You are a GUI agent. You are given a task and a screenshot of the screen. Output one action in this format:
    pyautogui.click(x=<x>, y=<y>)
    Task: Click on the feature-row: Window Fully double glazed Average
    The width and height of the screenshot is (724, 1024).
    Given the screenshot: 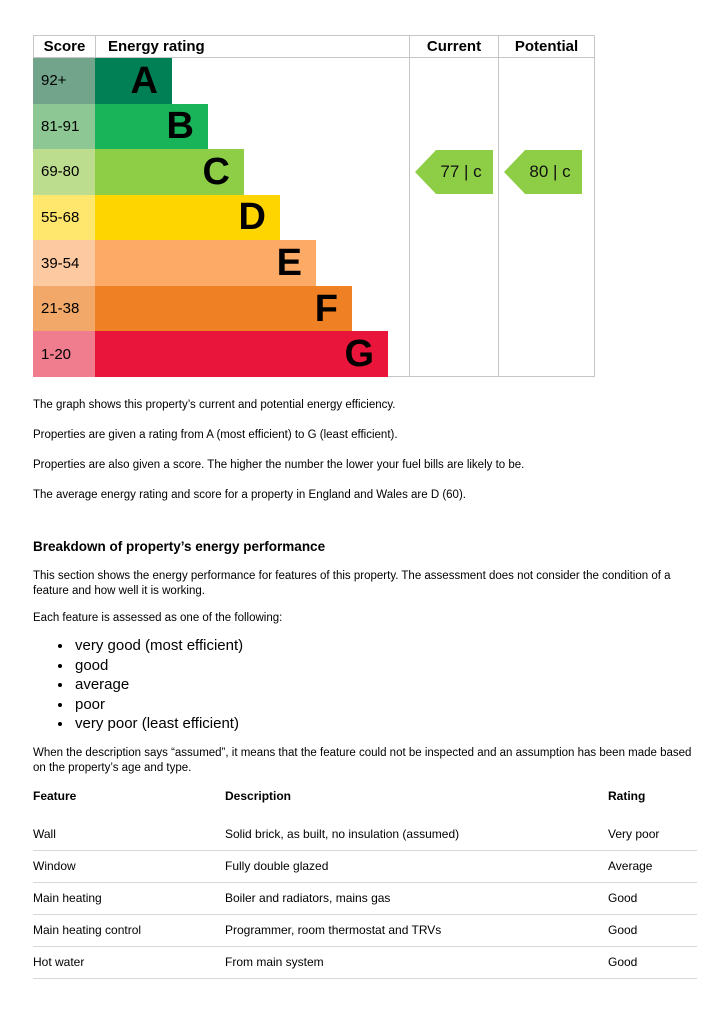 What is the action you would take?
    pyautogui.click(x=365, y=867)
    